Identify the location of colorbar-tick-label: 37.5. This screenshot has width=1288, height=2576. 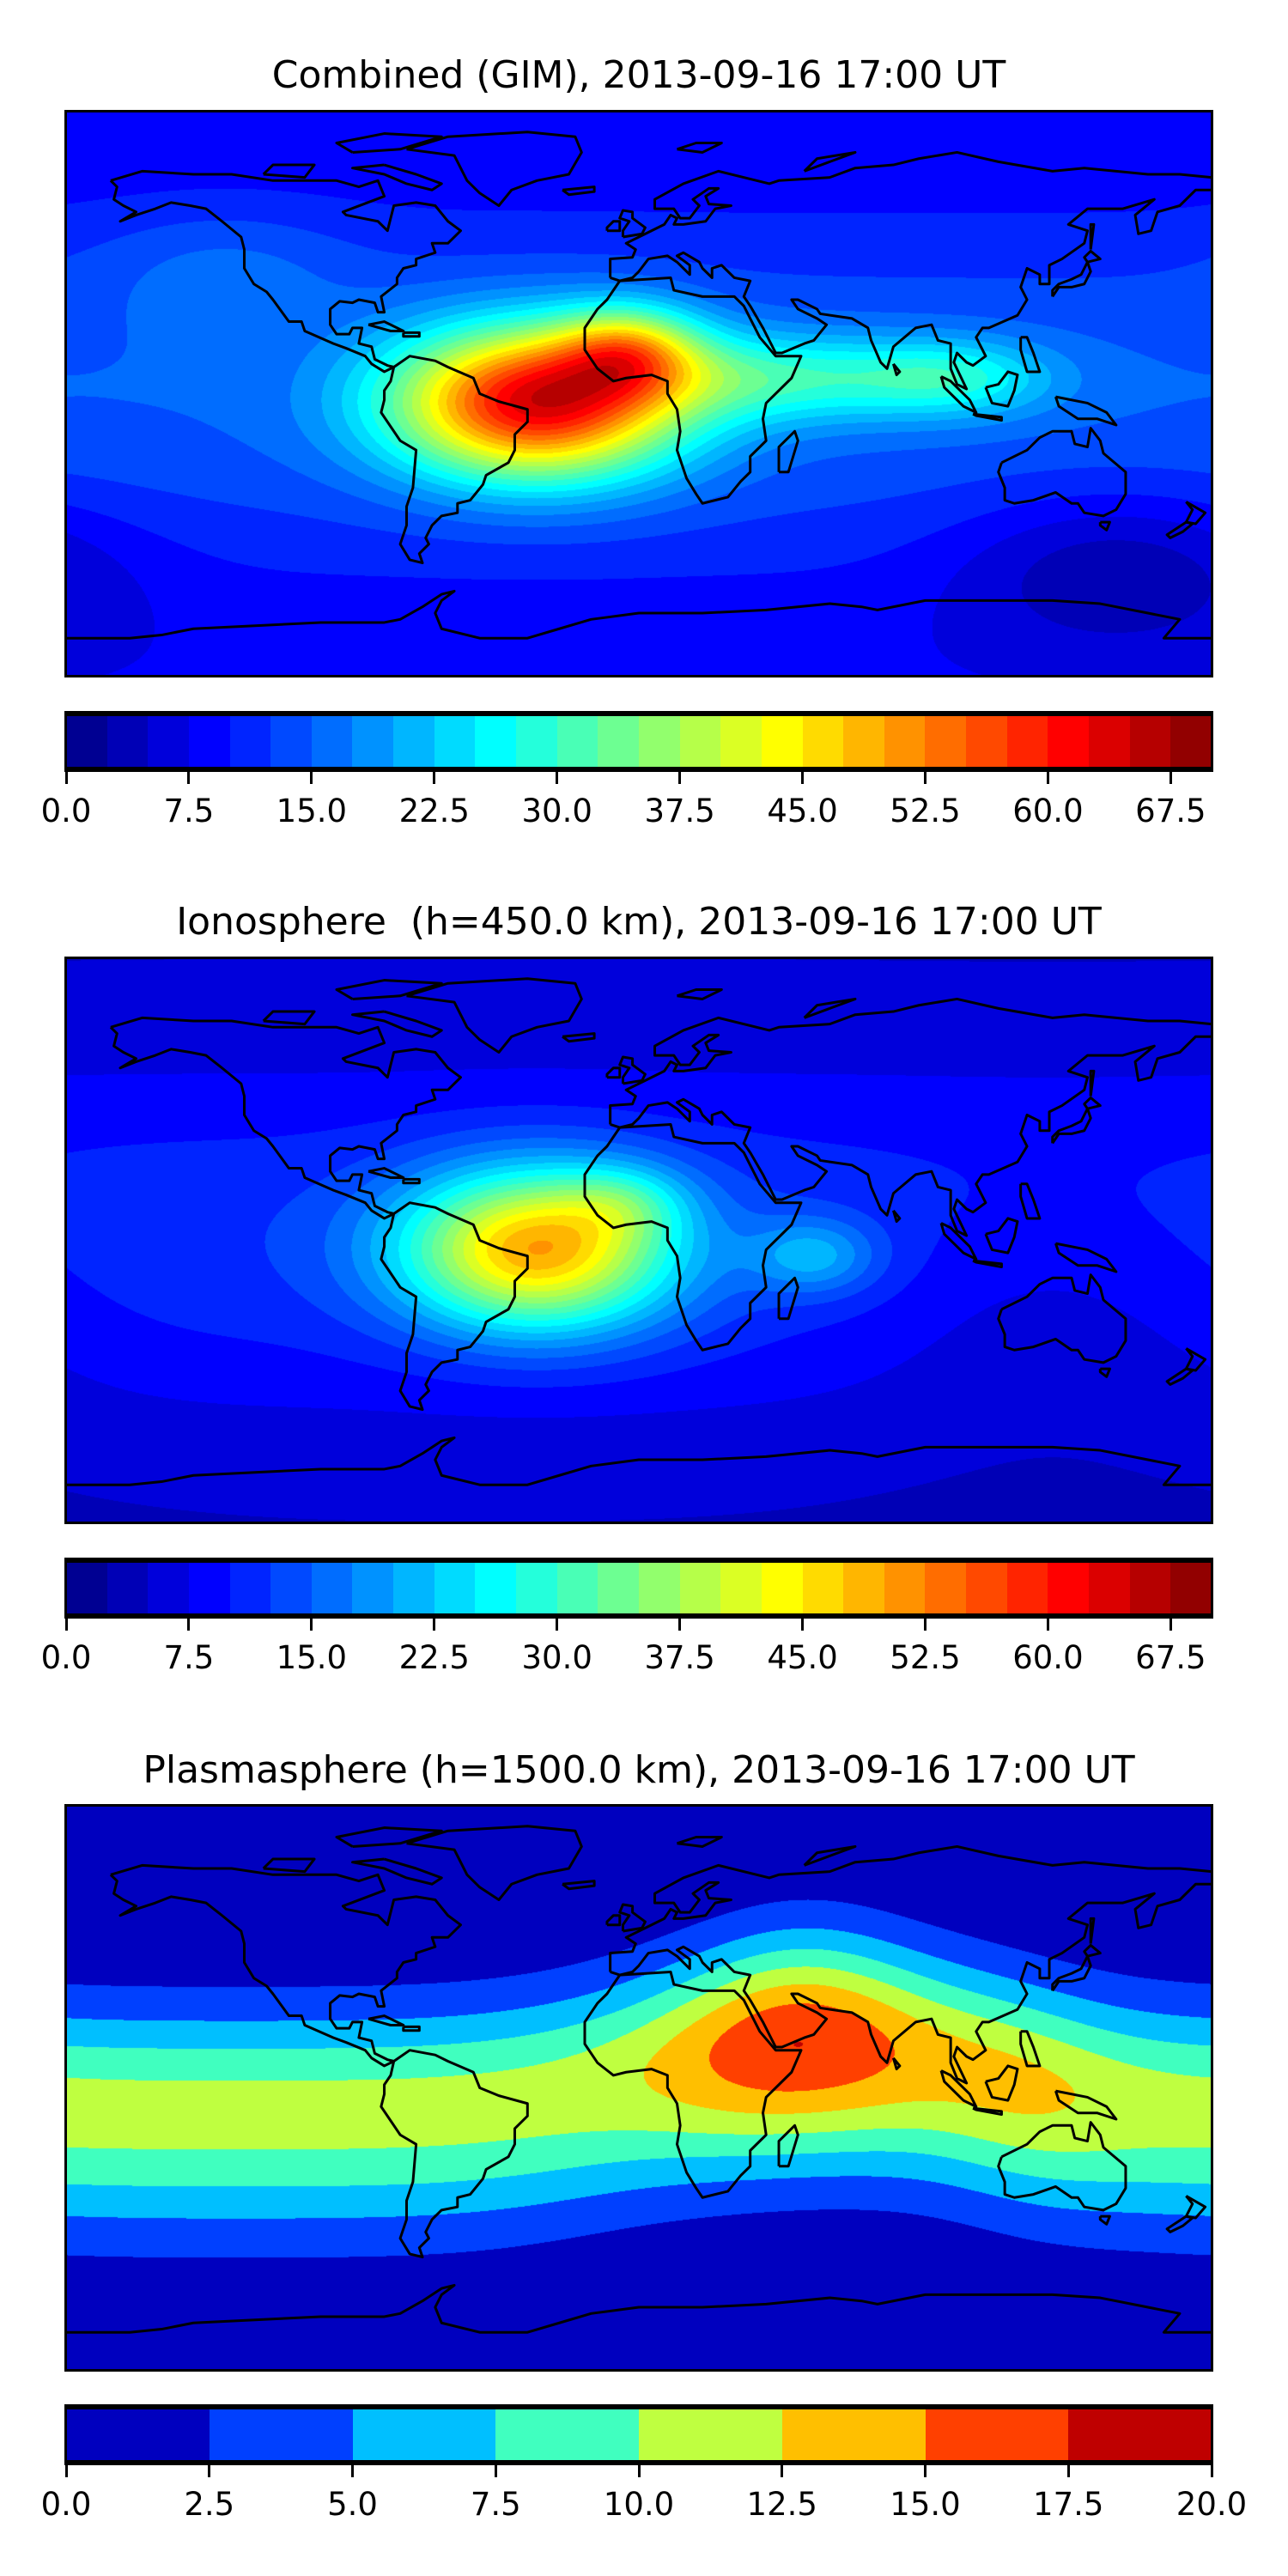
(680, 1657).